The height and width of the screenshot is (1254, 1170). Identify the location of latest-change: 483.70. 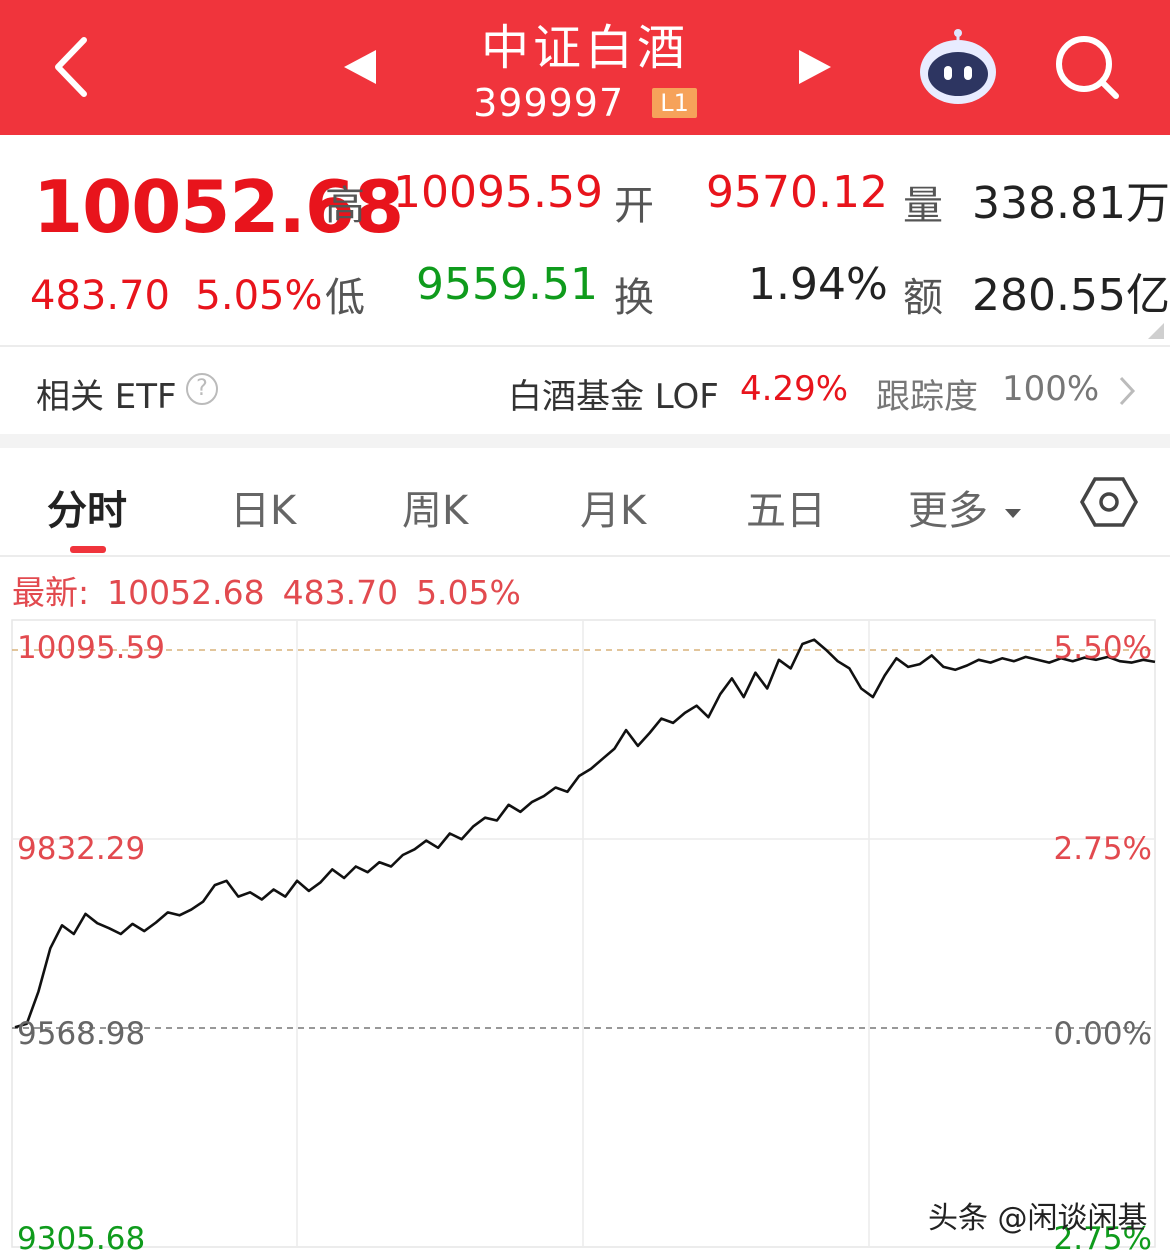
(340, 592).